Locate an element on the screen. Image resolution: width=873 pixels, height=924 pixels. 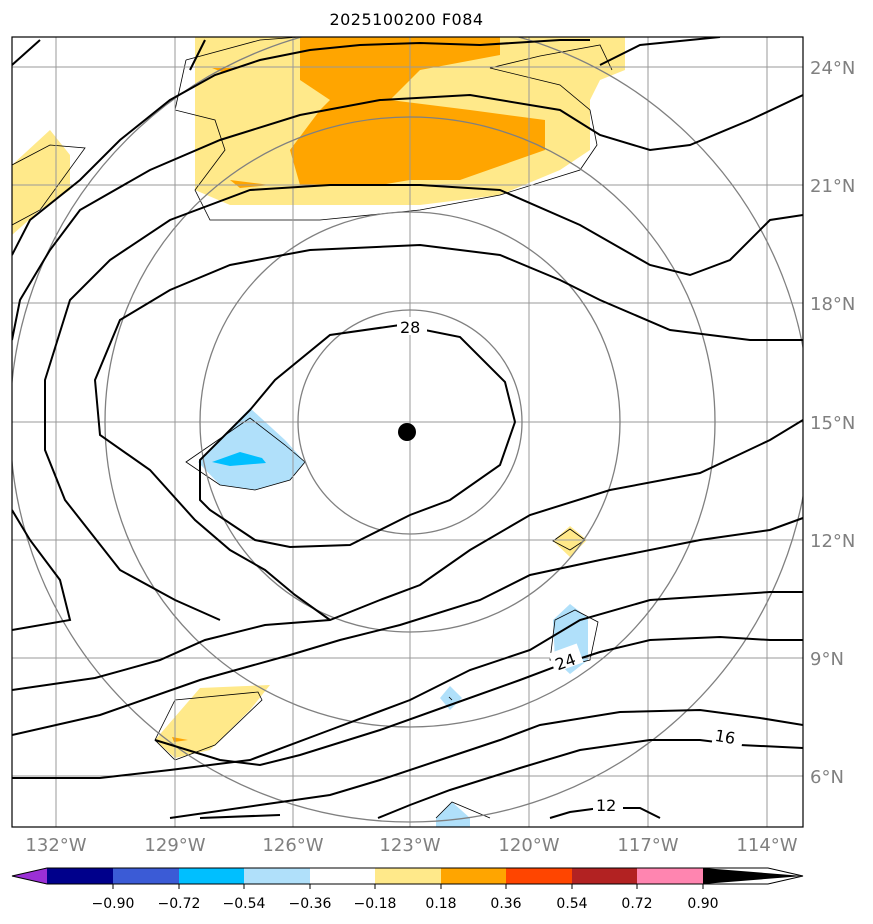
contour-label-12: 12 is located at coordinates (606, 805).